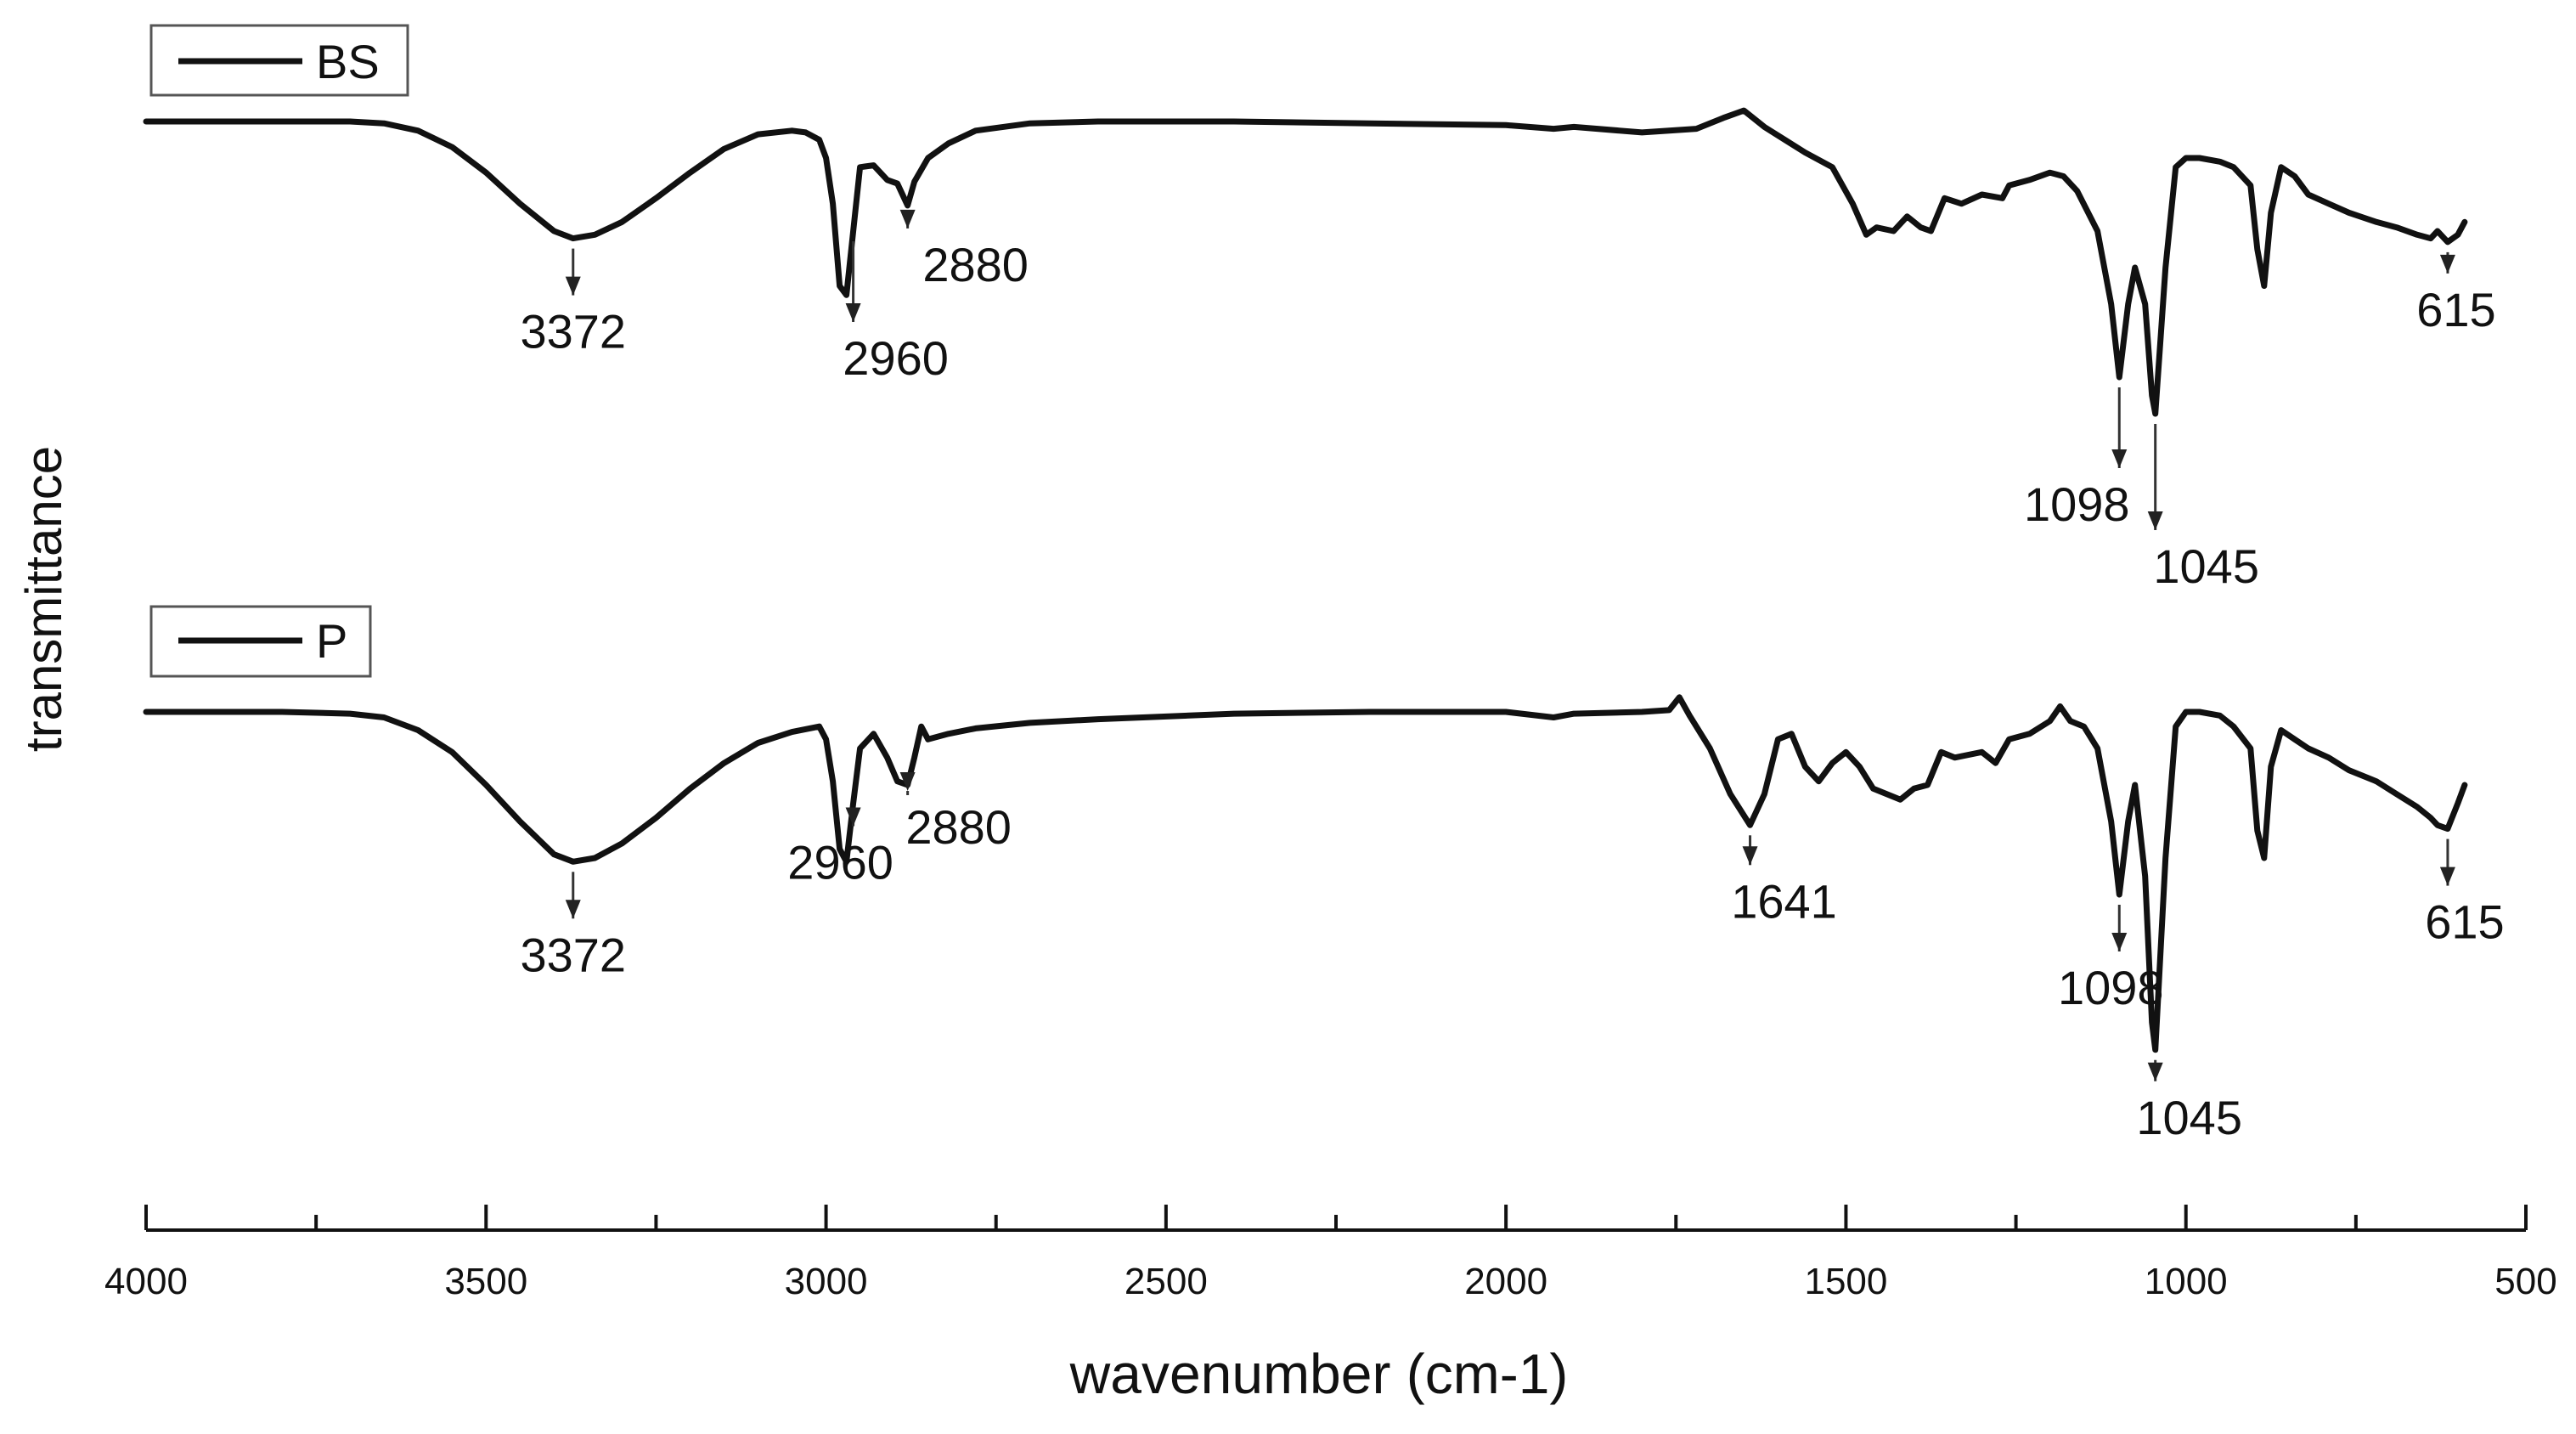 The width and height of the screenshot is (2576, 1434). What do you see at coordinates (43, 599) in the screenshot?
I see `y-axis-label: transmittance` at bounding box center [43, 599].